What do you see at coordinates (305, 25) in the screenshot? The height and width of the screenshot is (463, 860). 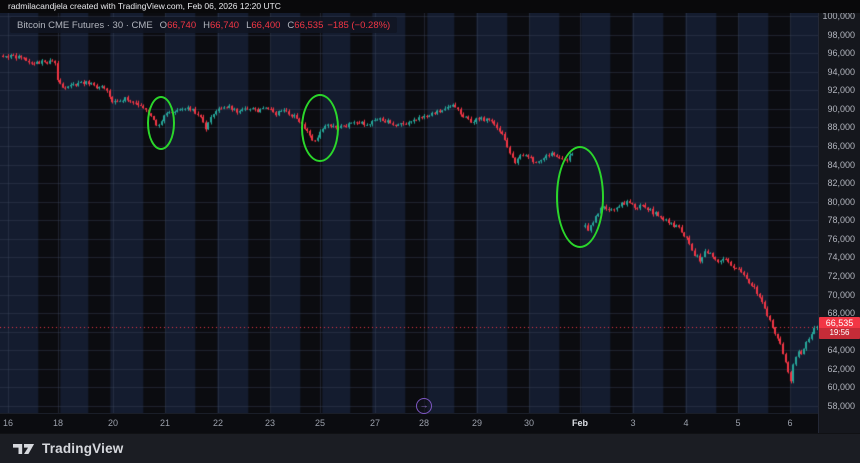 I see `ohlc-close: C66,535` at bounding box center [305, 25].